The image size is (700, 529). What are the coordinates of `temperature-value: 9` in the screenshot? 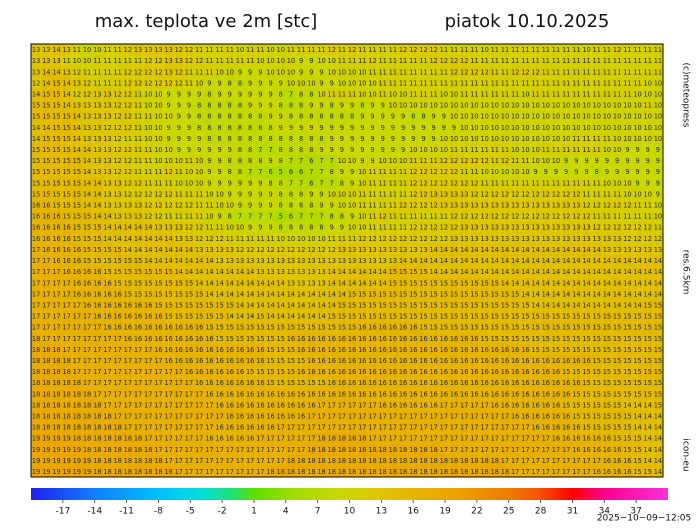 It's located at (658, 172).